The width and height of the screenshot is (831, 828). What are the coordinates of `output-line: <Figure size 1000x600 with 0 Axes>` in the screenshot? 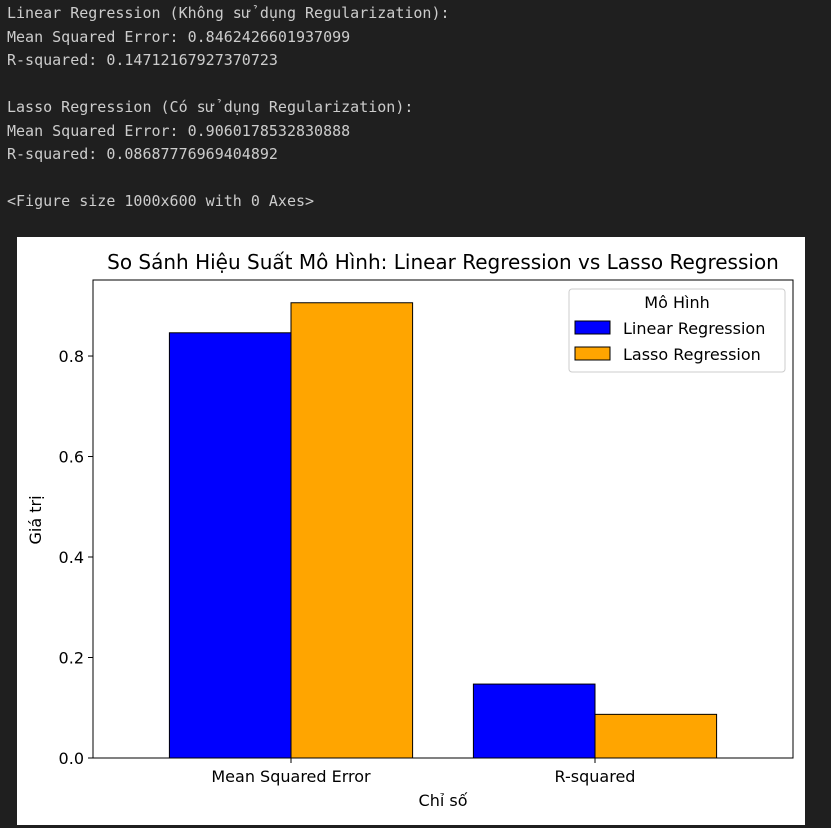 It's located at (161, 201).